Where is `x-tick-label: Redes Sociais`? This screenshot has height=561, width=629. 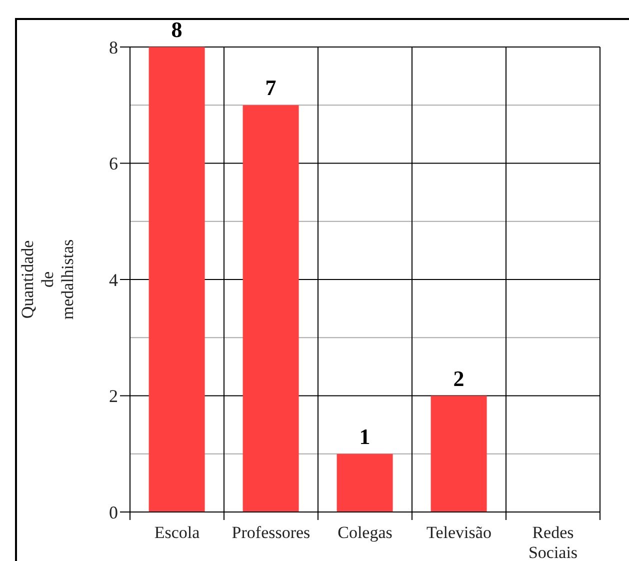 x-tick-label: Redes Sociais is located at coordinates (553, 542).